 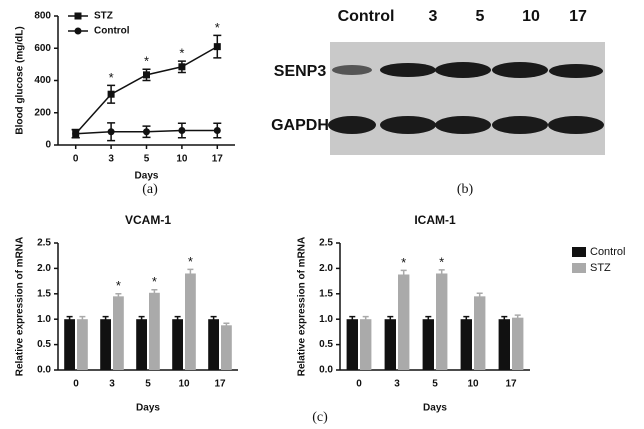 I want to click on panel-label: (a), so click(x=150, y=189).